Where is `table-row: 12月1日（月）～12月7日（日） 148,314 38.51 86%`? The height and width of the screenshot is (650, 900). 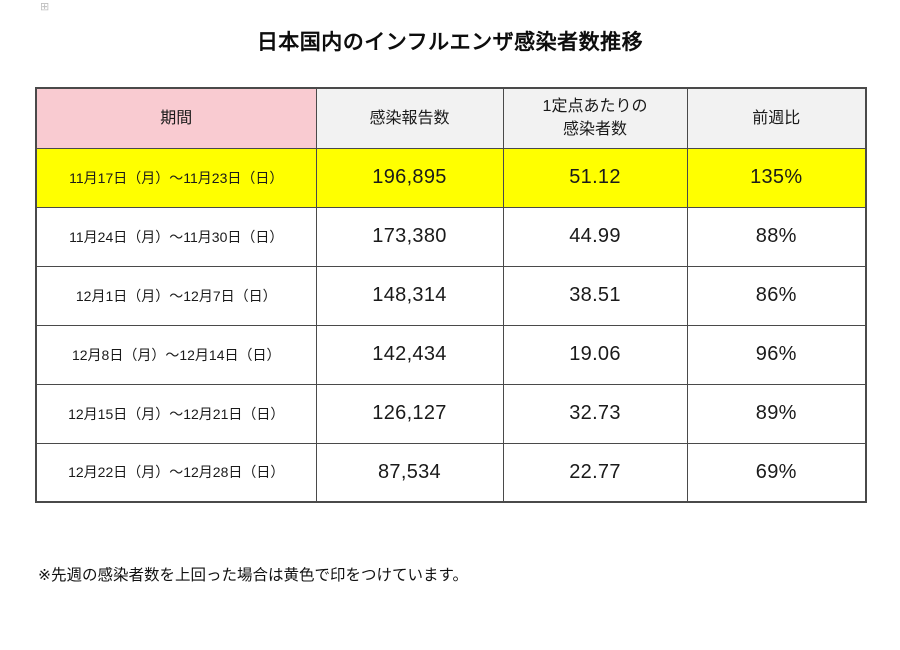 table-row: 12月1日（月）～12月7日（日） 148,314 38.51 86% is located at coordinates (451, 295).